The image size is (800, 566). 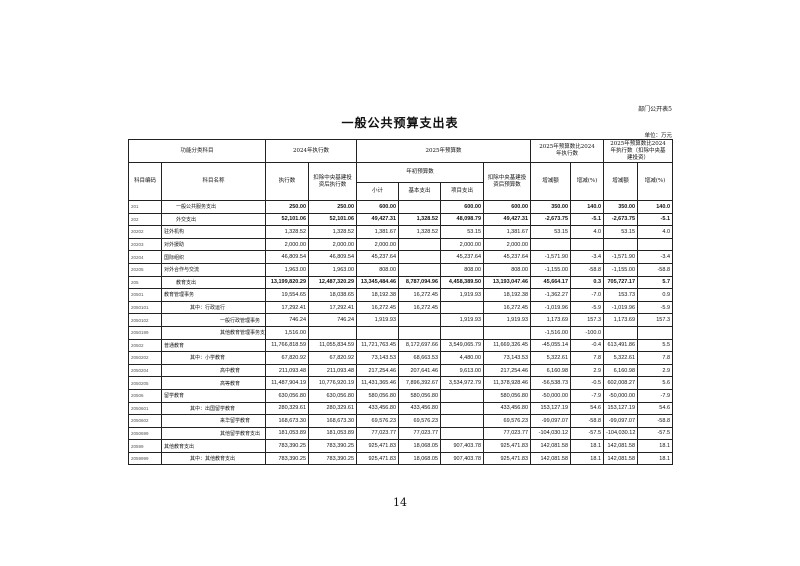 What do you see at coordinates (333, 307) in the screenshot?
I see `row-value: 17,292.41` at bounding box center [333, 307].